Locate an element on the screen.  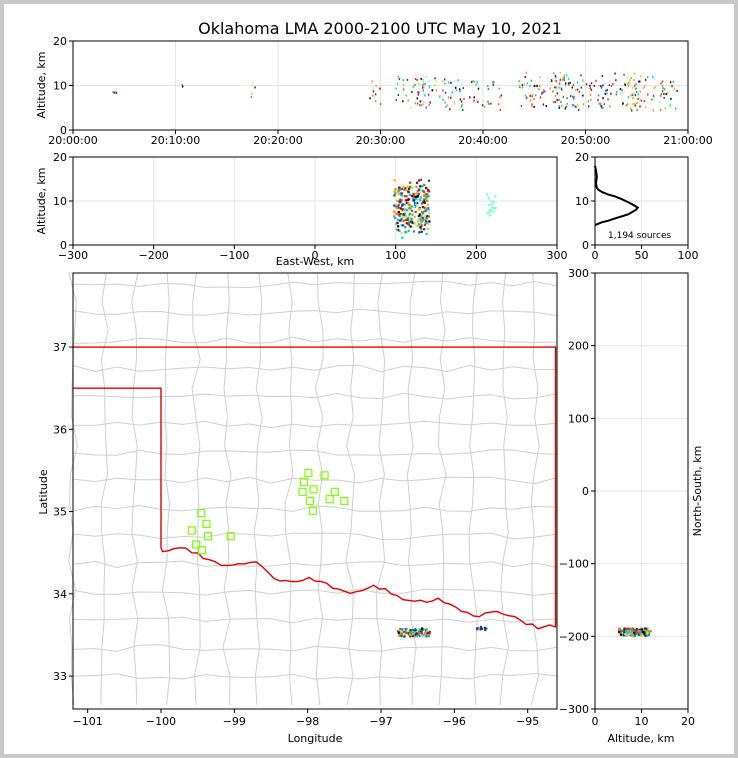
x-tick-label: 20:00:00 is located at coordinates (72, 140).